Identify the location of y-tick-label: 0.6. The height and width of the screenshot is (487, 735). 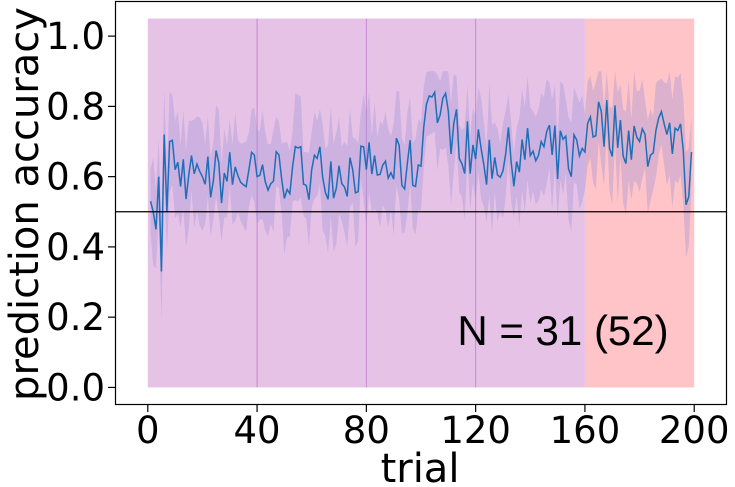
(75, 177).